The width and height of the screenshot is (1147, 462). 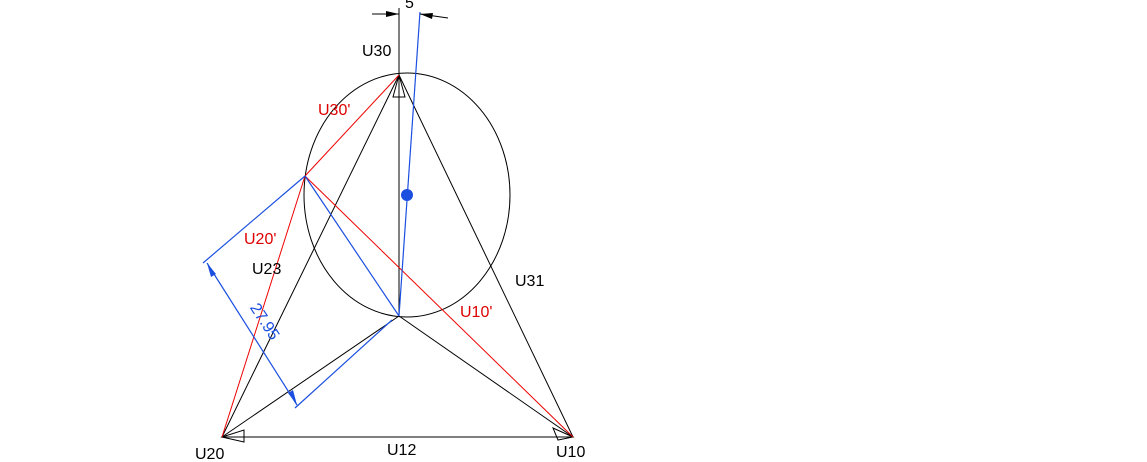 I want to click on label: U12, so click(x=401, y=450).